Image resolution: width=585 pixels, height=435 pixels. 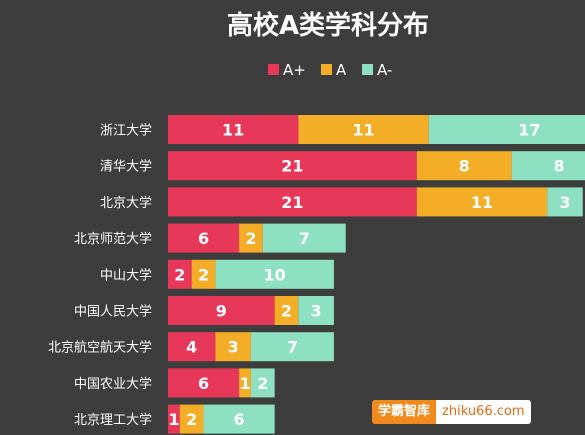 I want to click on data-label: 4, so click(x=191, y=347).